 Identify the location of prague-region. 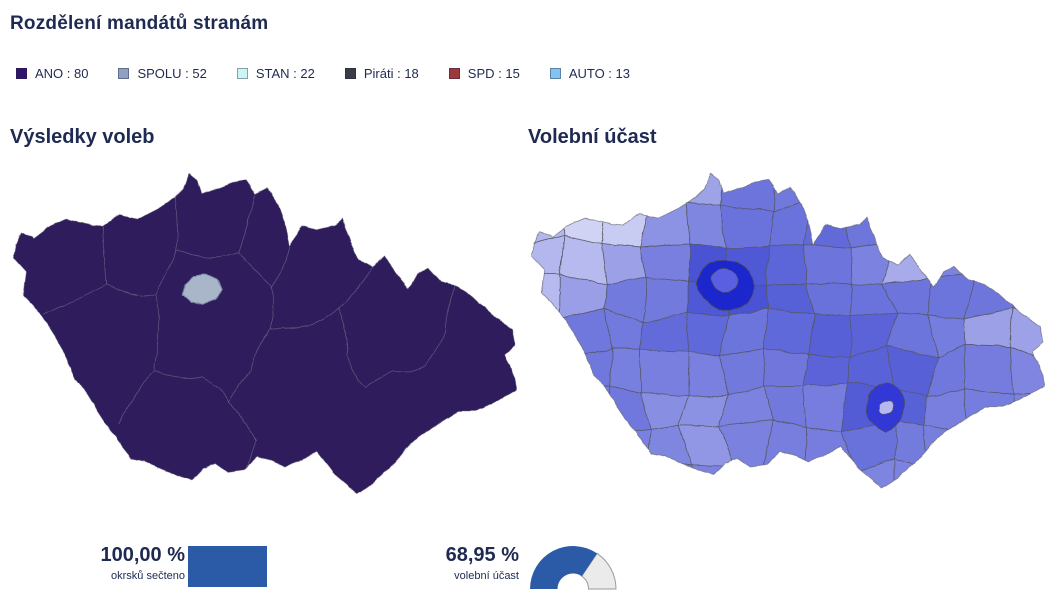
(202, 289).